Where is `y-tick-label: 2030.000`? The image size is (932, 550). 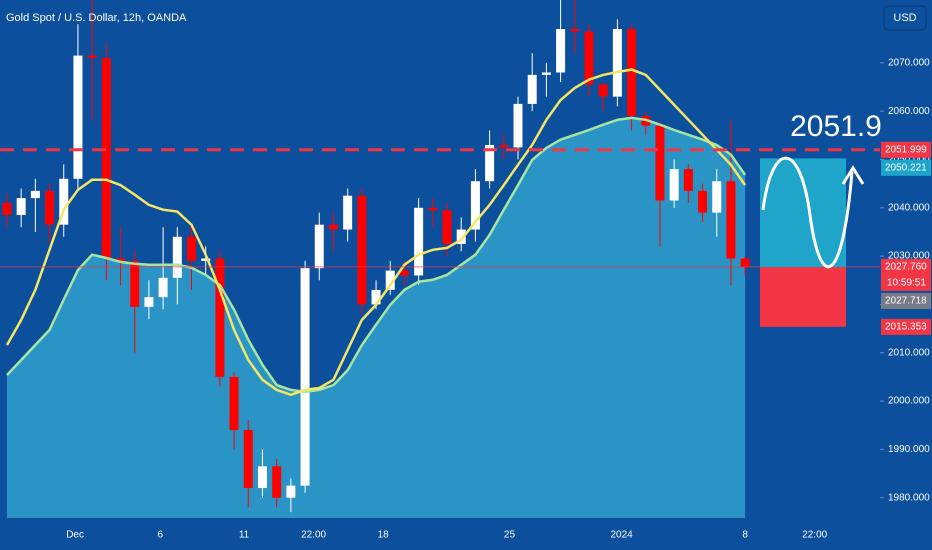 y-tick-label: 2030.000 is located at coordinates (909, 256).